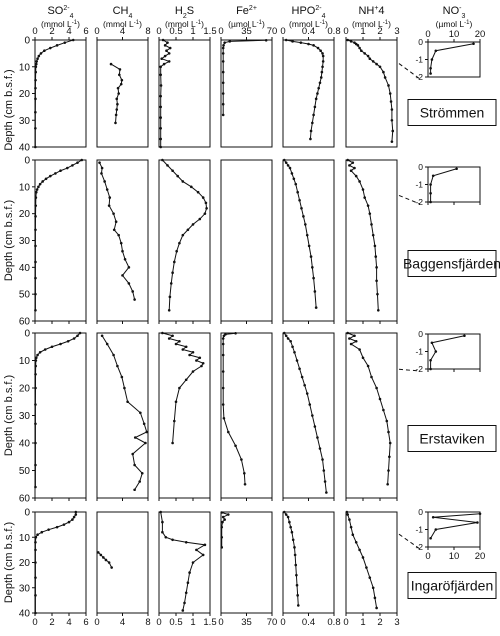  I want to click on ytick-label-1-3: 30, so click(25, 241).